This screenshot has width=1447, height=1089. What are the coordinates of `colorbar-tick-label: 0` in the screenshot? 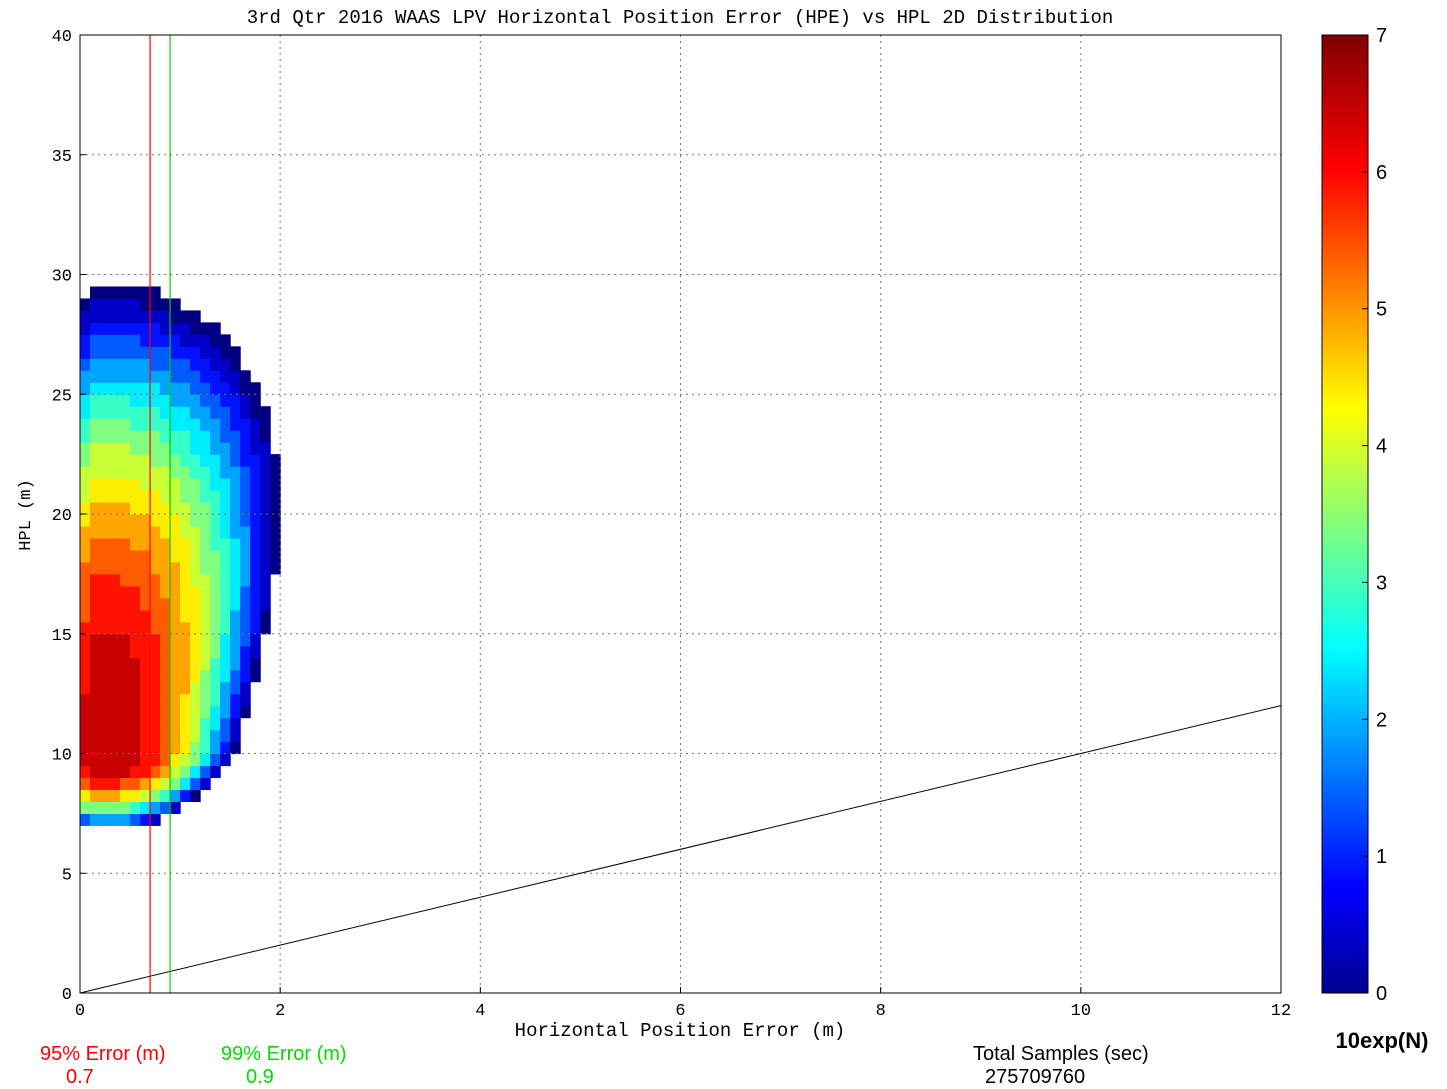 It's located at (1381, 994).